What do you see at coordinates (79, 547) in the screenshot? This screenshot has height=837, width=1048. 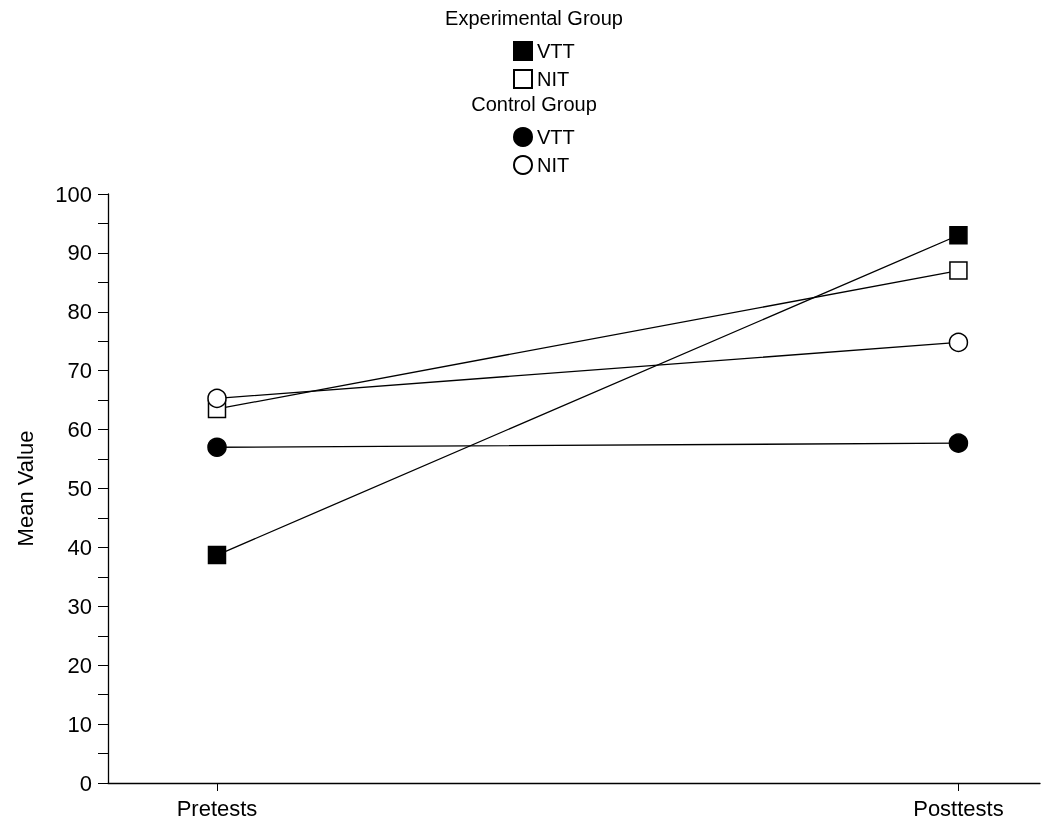 I see `y-tick-label: 40` at bounding box center [79, 547].